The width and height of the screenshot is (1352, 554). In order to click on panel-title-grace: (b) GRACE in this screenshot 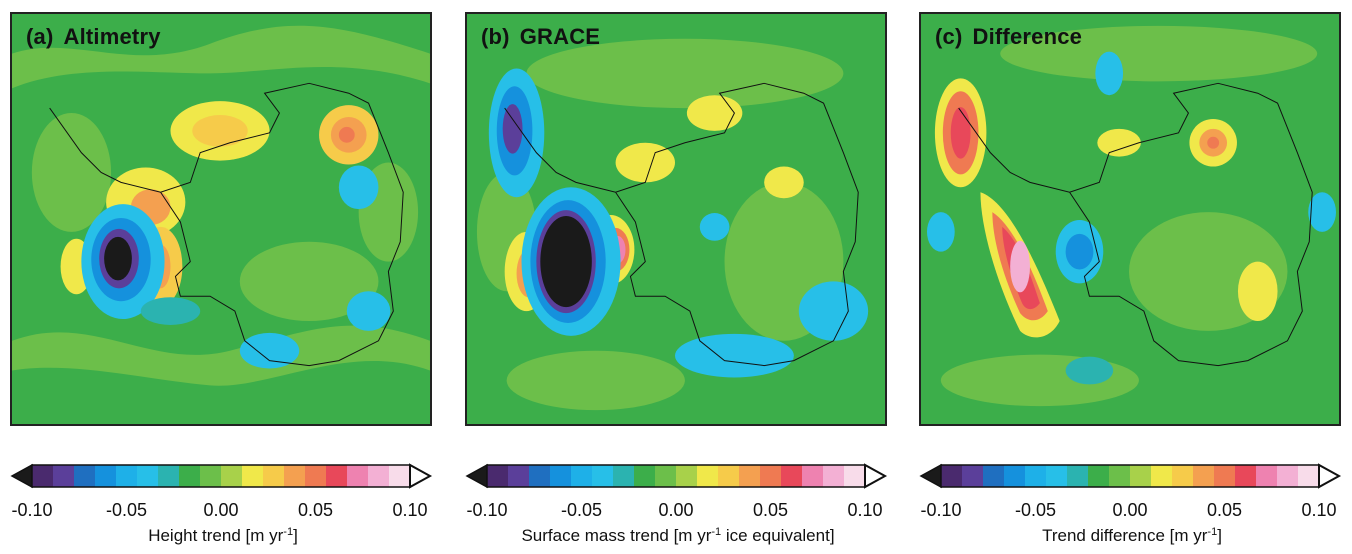, I will do `click(540, 37)`.